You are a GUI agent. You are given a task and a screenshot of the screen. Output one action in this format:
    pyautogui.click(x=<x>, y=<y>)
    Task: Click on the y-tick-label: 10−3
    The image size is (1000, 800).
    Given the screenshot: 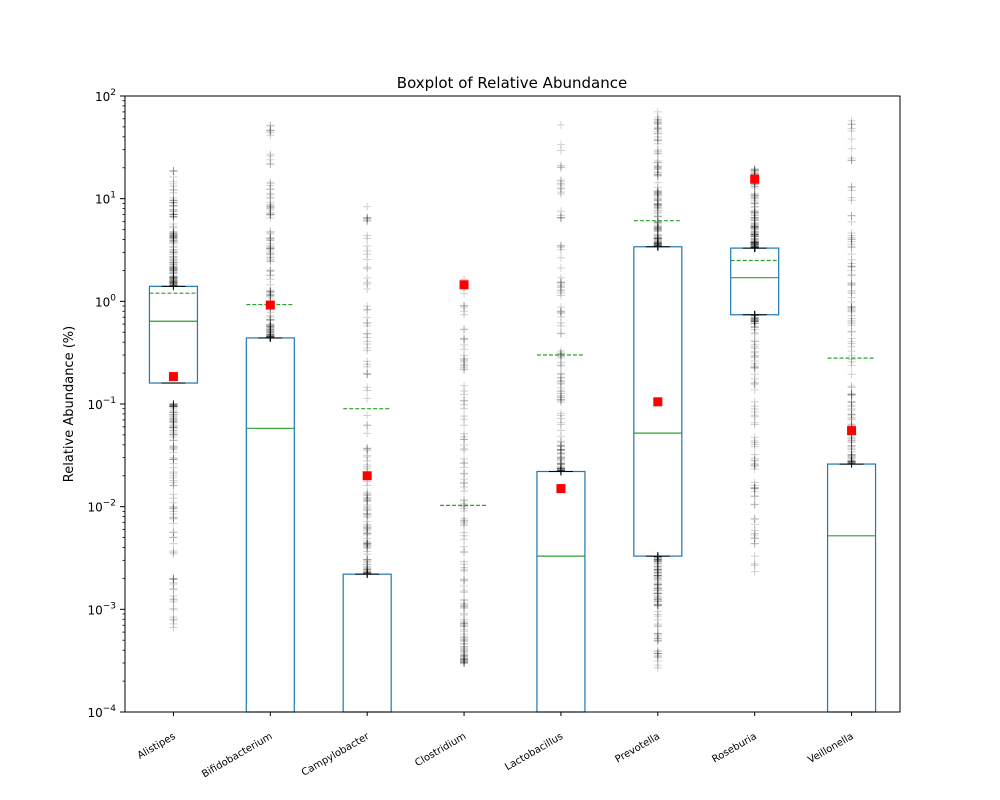 What is the action you would take?
    pyautogui.click(x=101, y=609)
    